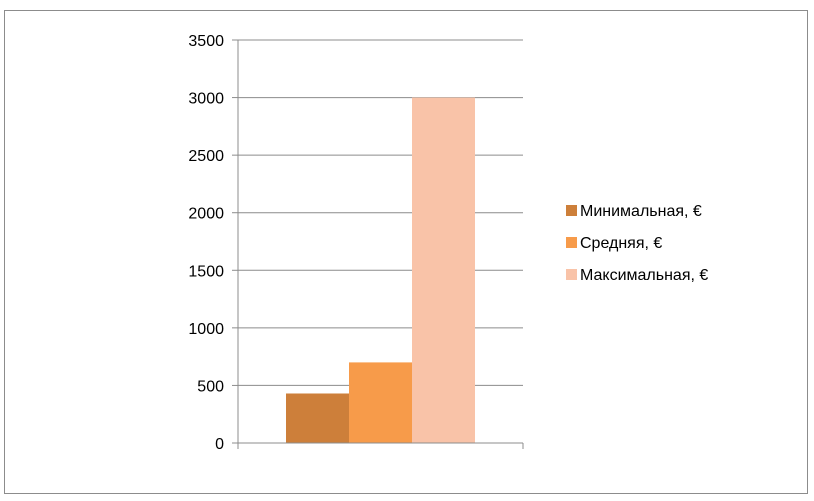 The image size is (814, 501). Describe the element at coordinates (206, 243) in the screenshot. I see `y-axis-tick-labels: 0 500 1000 1500 2000 2500 3000 3500` at that location.